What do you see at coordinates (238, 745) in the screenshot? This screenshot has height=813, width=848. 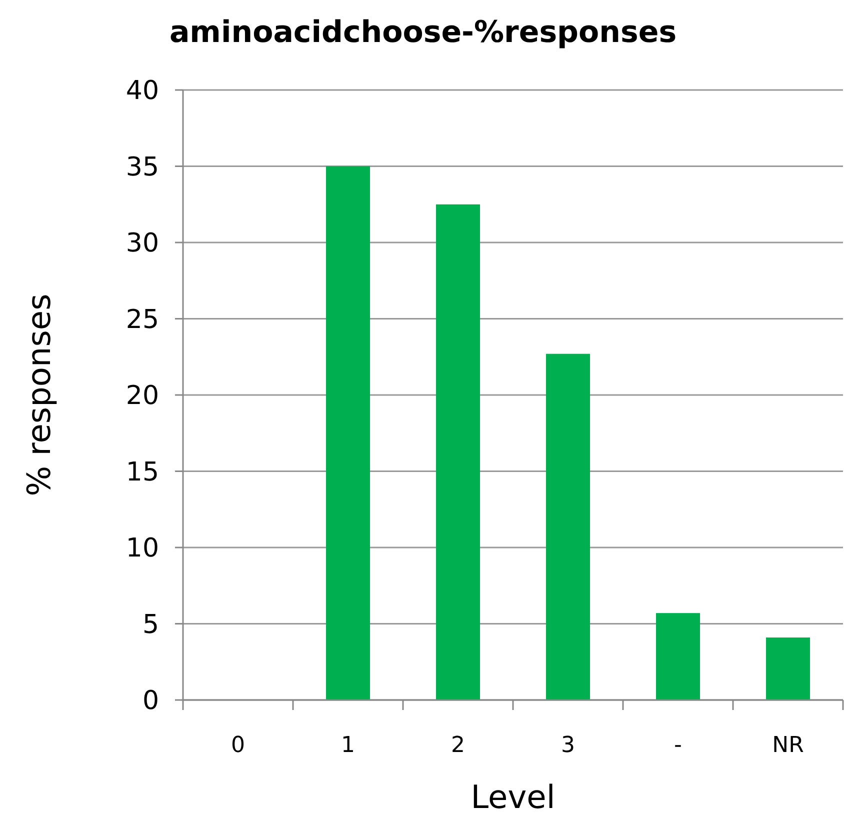 I see `x-tick-label: 0` at bounding box center [238, 745].